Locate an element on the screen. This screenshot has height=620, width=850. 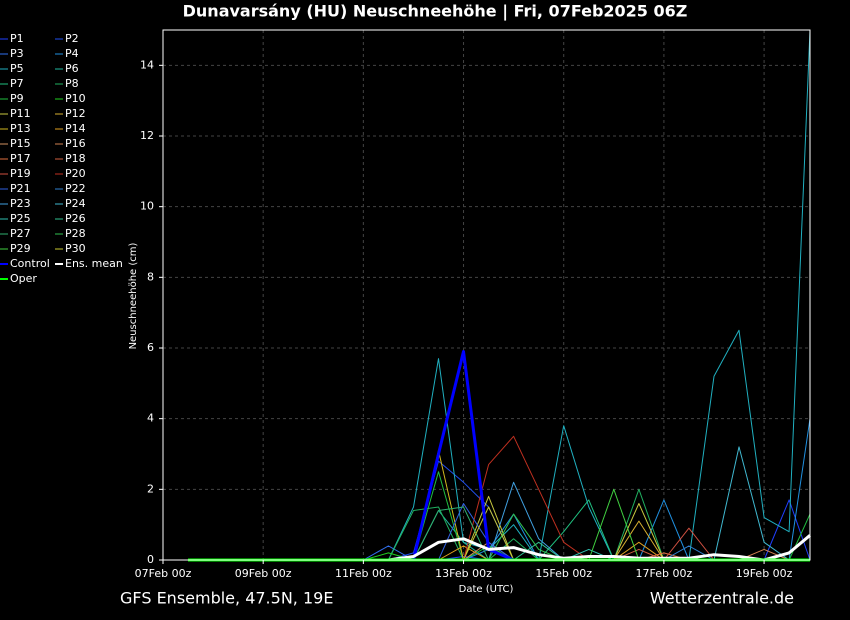
legend-label: P19 is located at coordinates (20, 173).